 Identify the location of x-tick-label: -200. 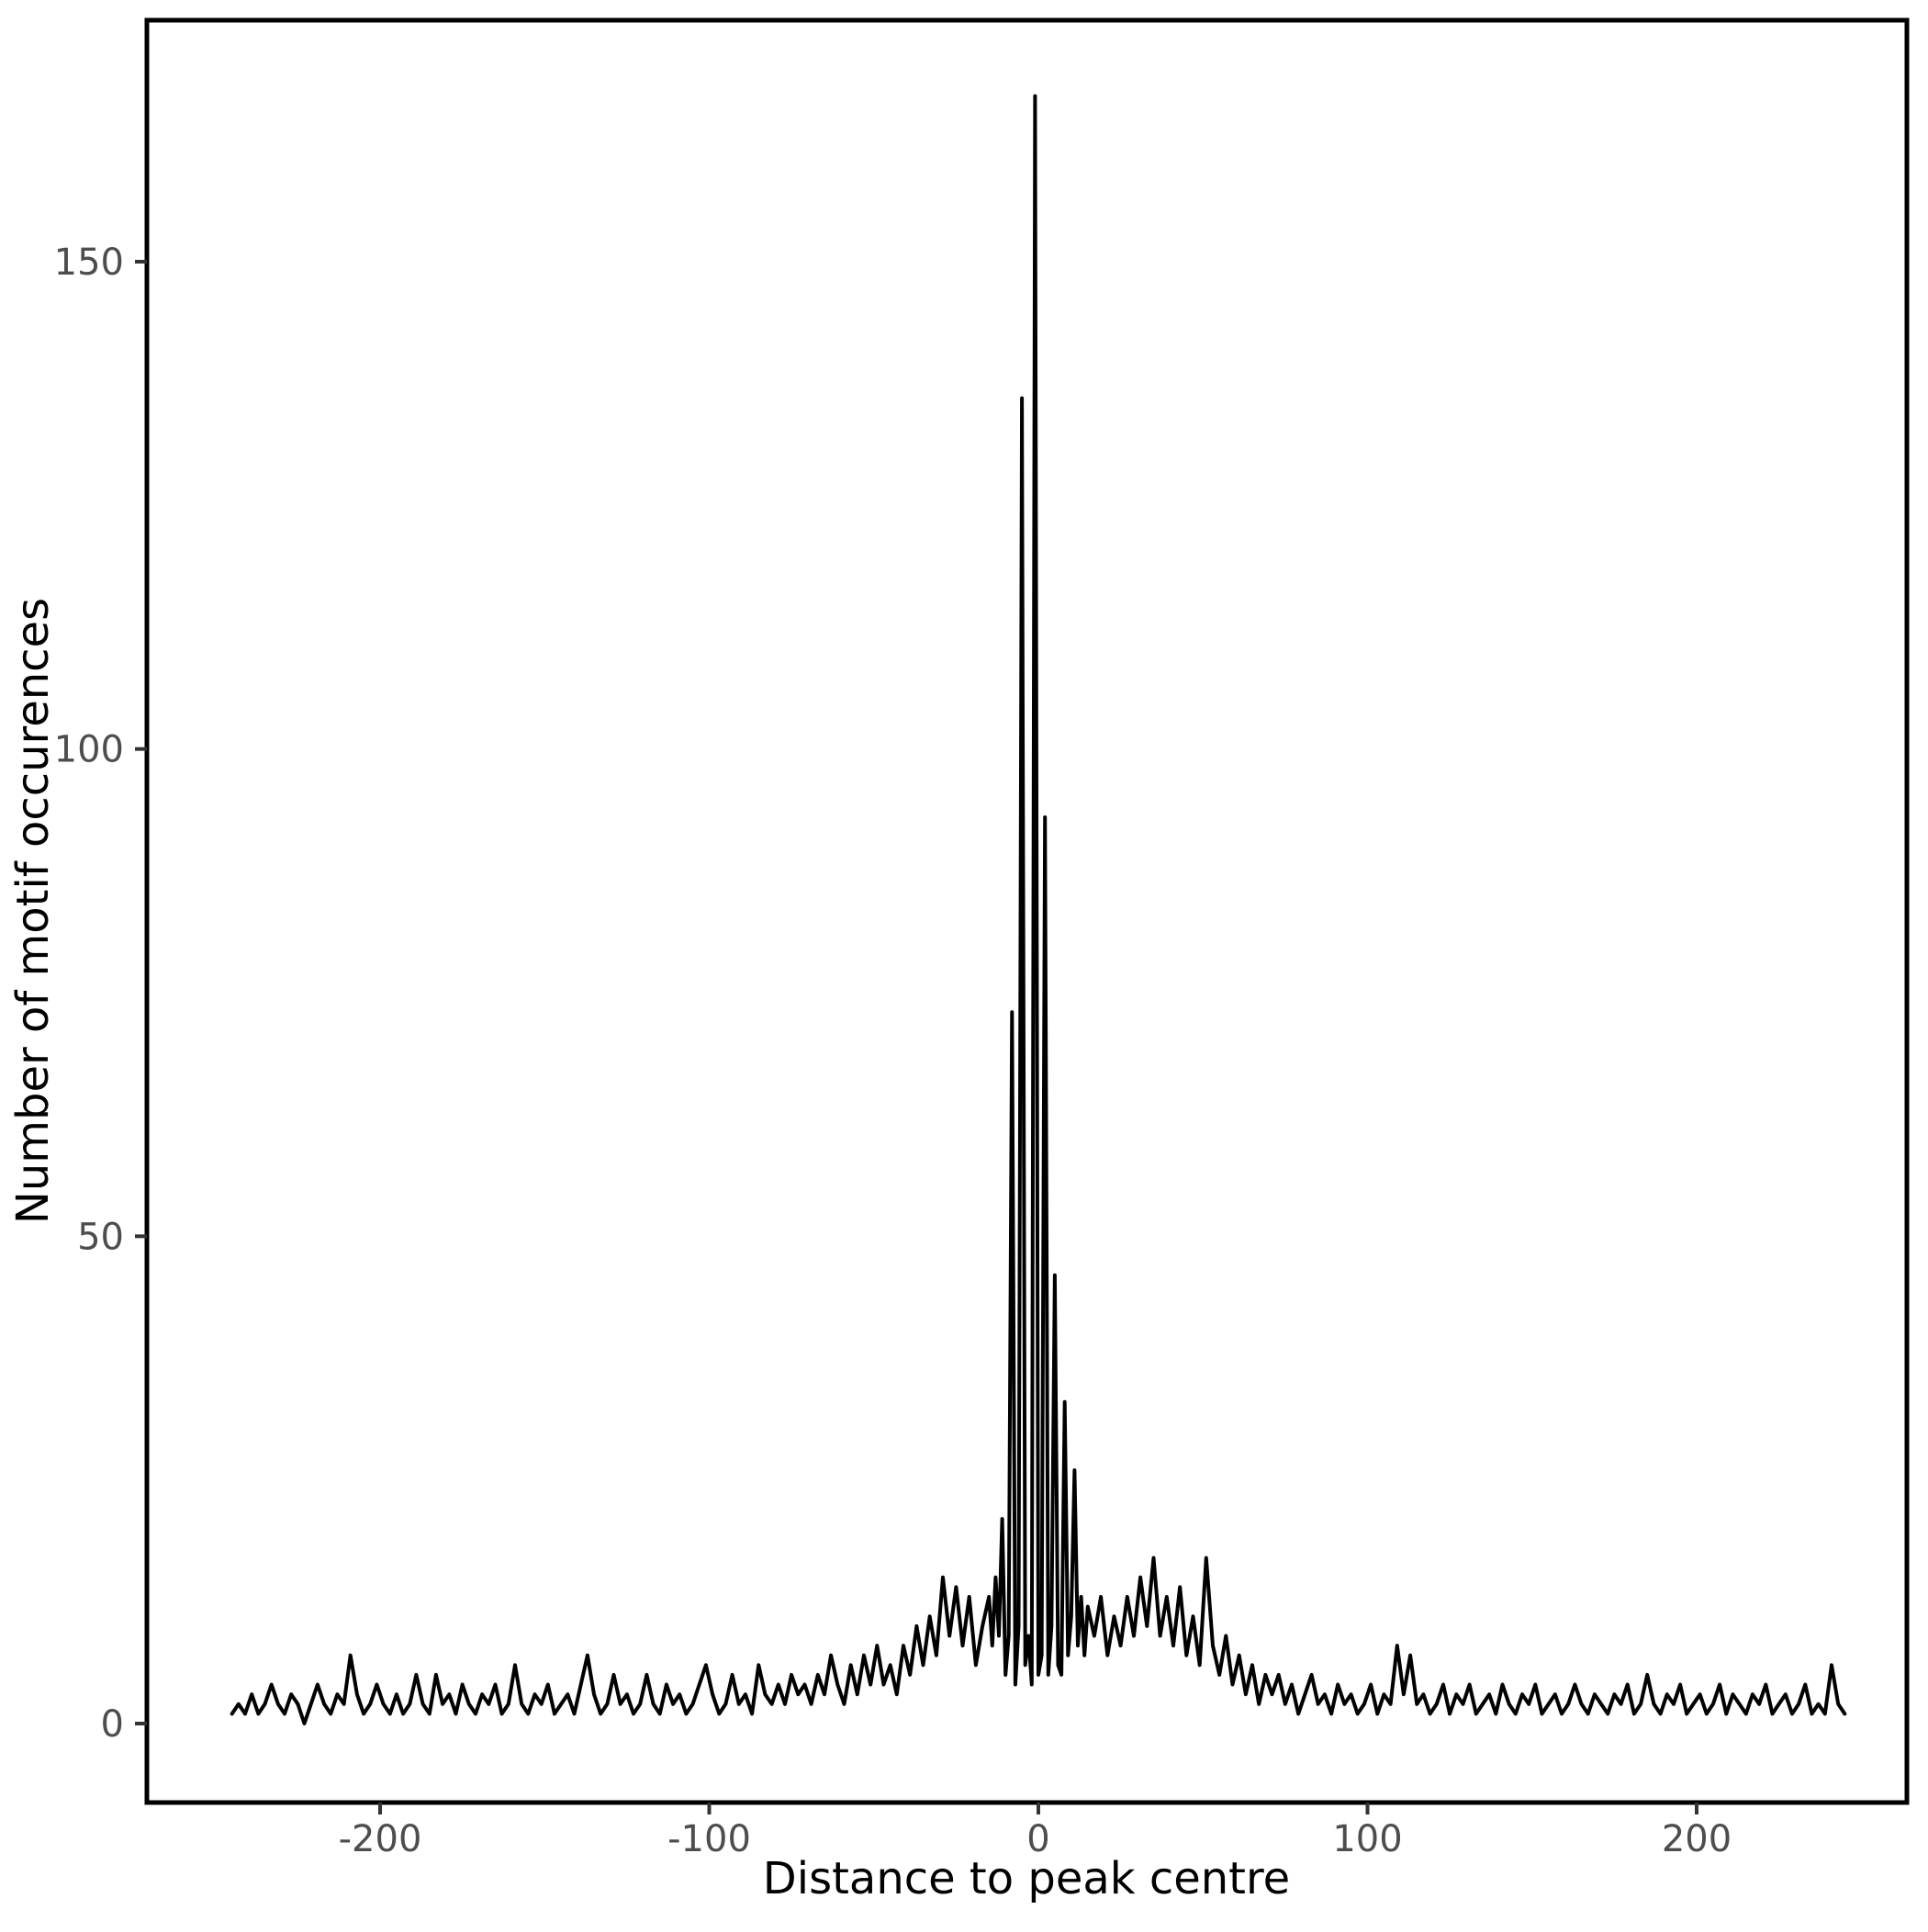
(380, 1839).